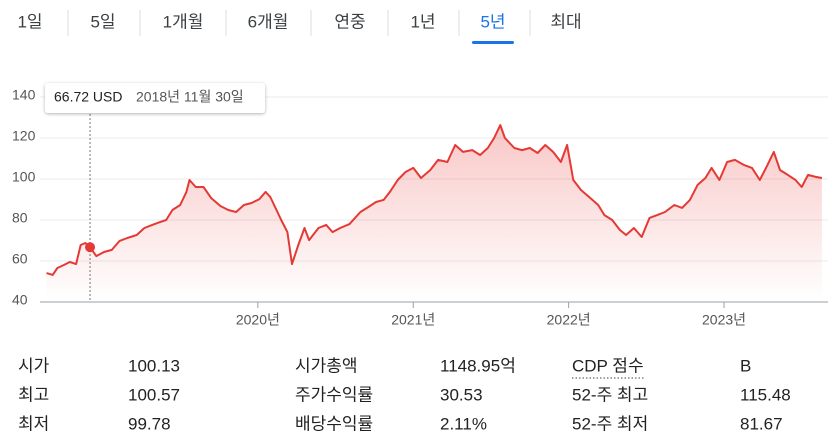  What do you see at coordinates (29, 21) in the screenshot?
I see `range-tab: 1일` at bounding box center [29, 21].